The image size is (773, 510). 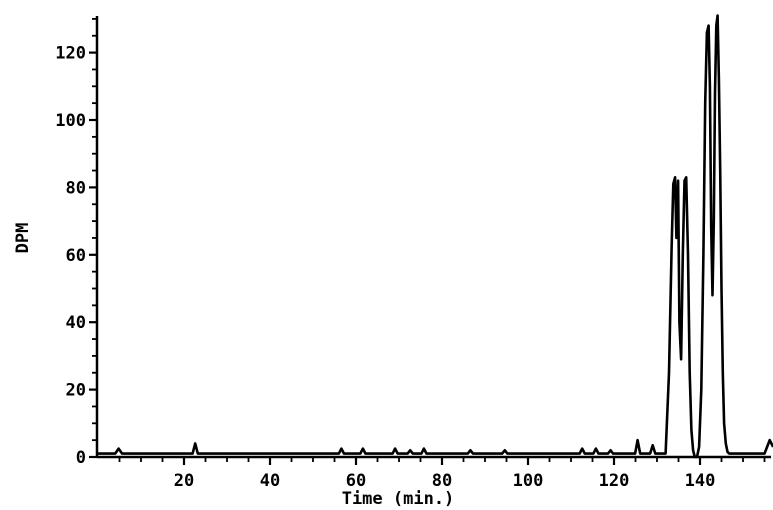 What do you see at coordinates (356, 481) in the screenshot?
I see `x-tick-label: 60` at bounding box center [356, 481].